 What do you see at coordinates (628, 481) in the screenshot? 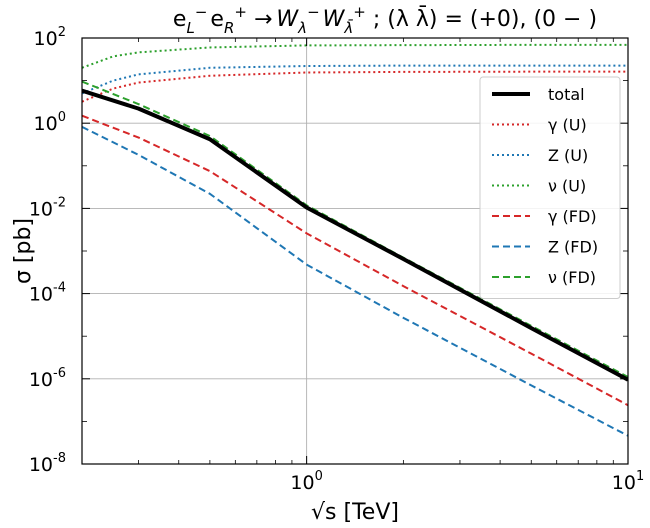
I see `x-tick-label: 10¹` at bounding box center [628, 481].